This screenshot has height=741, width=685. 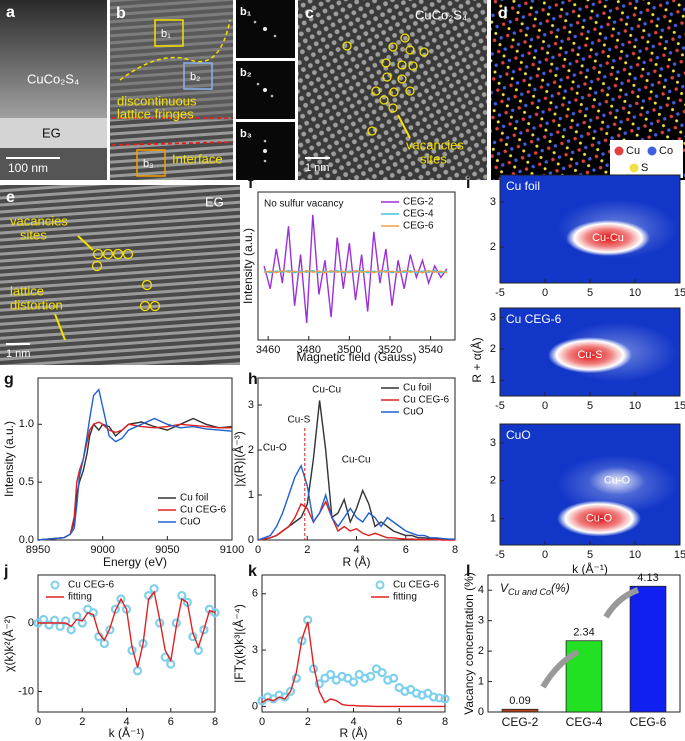 What do you see at coordinates (246, 12) in the screenshot?
I see `label: b₁` at bounding box center [246, 12].